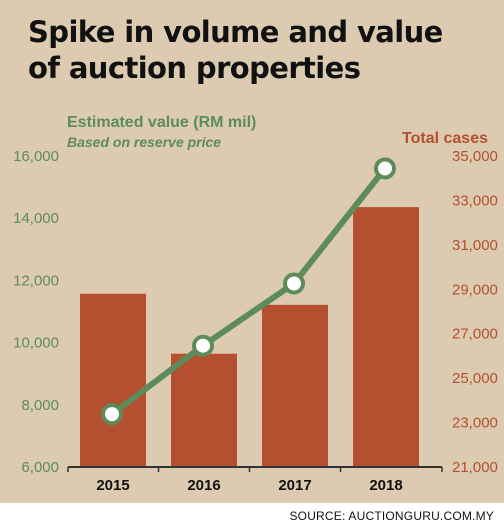 This screenshot has height=529, width=504. Describe the element at coordinates (475, 378) in the screenshot. I see `right-tick-label: 25,000` at that location.